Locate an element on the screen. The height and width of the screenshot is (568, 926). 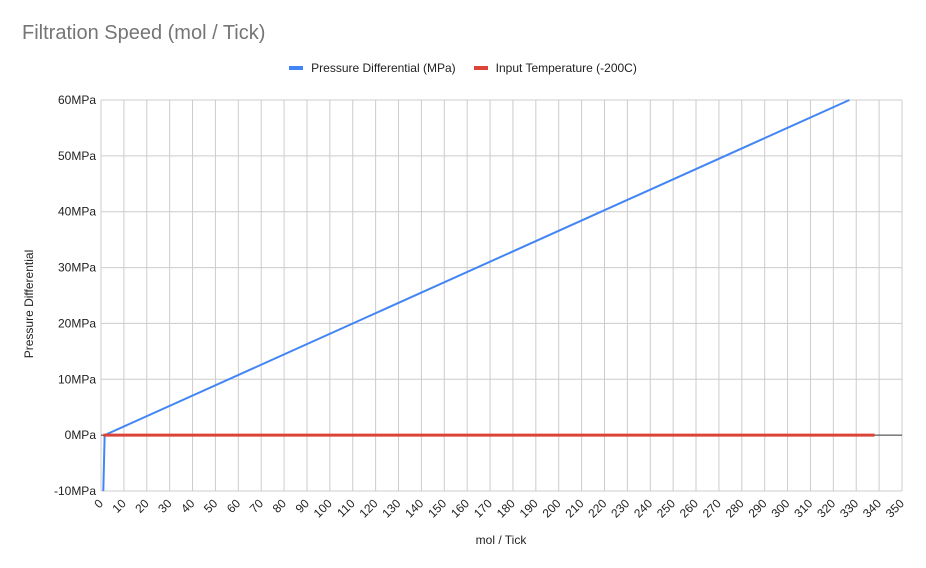
y-tick-label: 40MPa is located at coordinates (77, 212).